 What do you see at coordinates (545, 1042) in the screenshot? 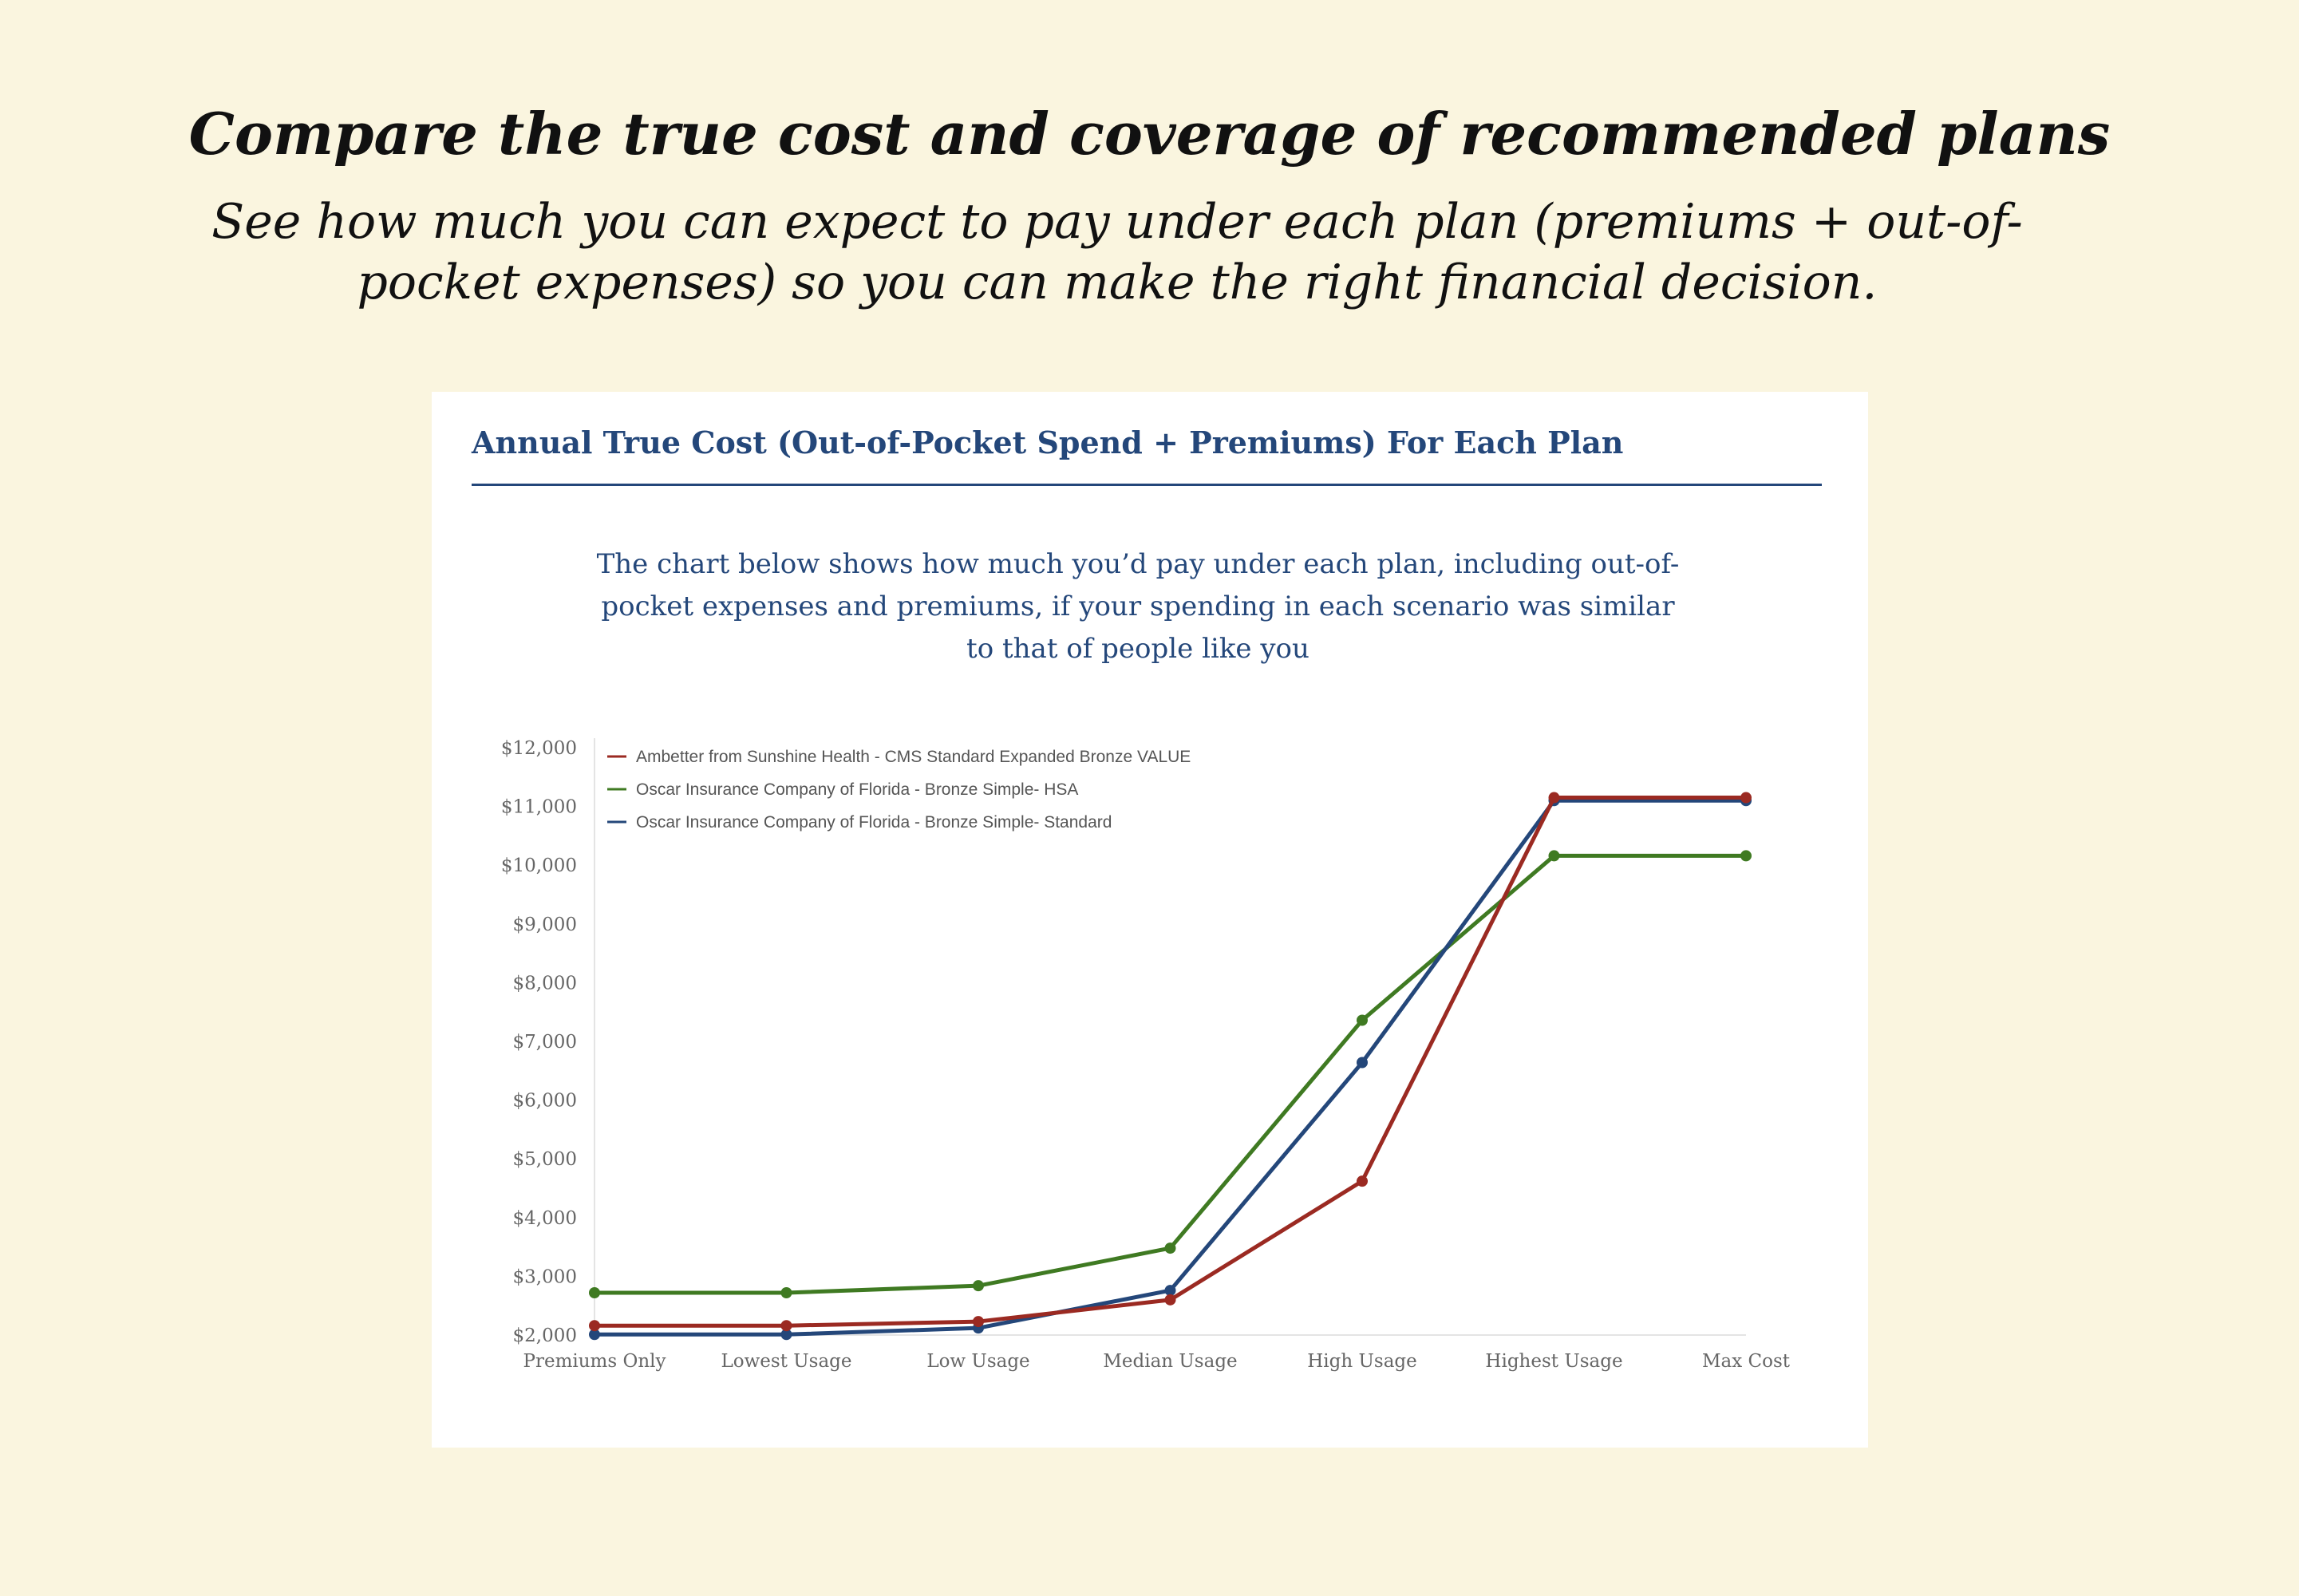
I see `y-tick-label: $7,000` at bounding box center [545, 1042].